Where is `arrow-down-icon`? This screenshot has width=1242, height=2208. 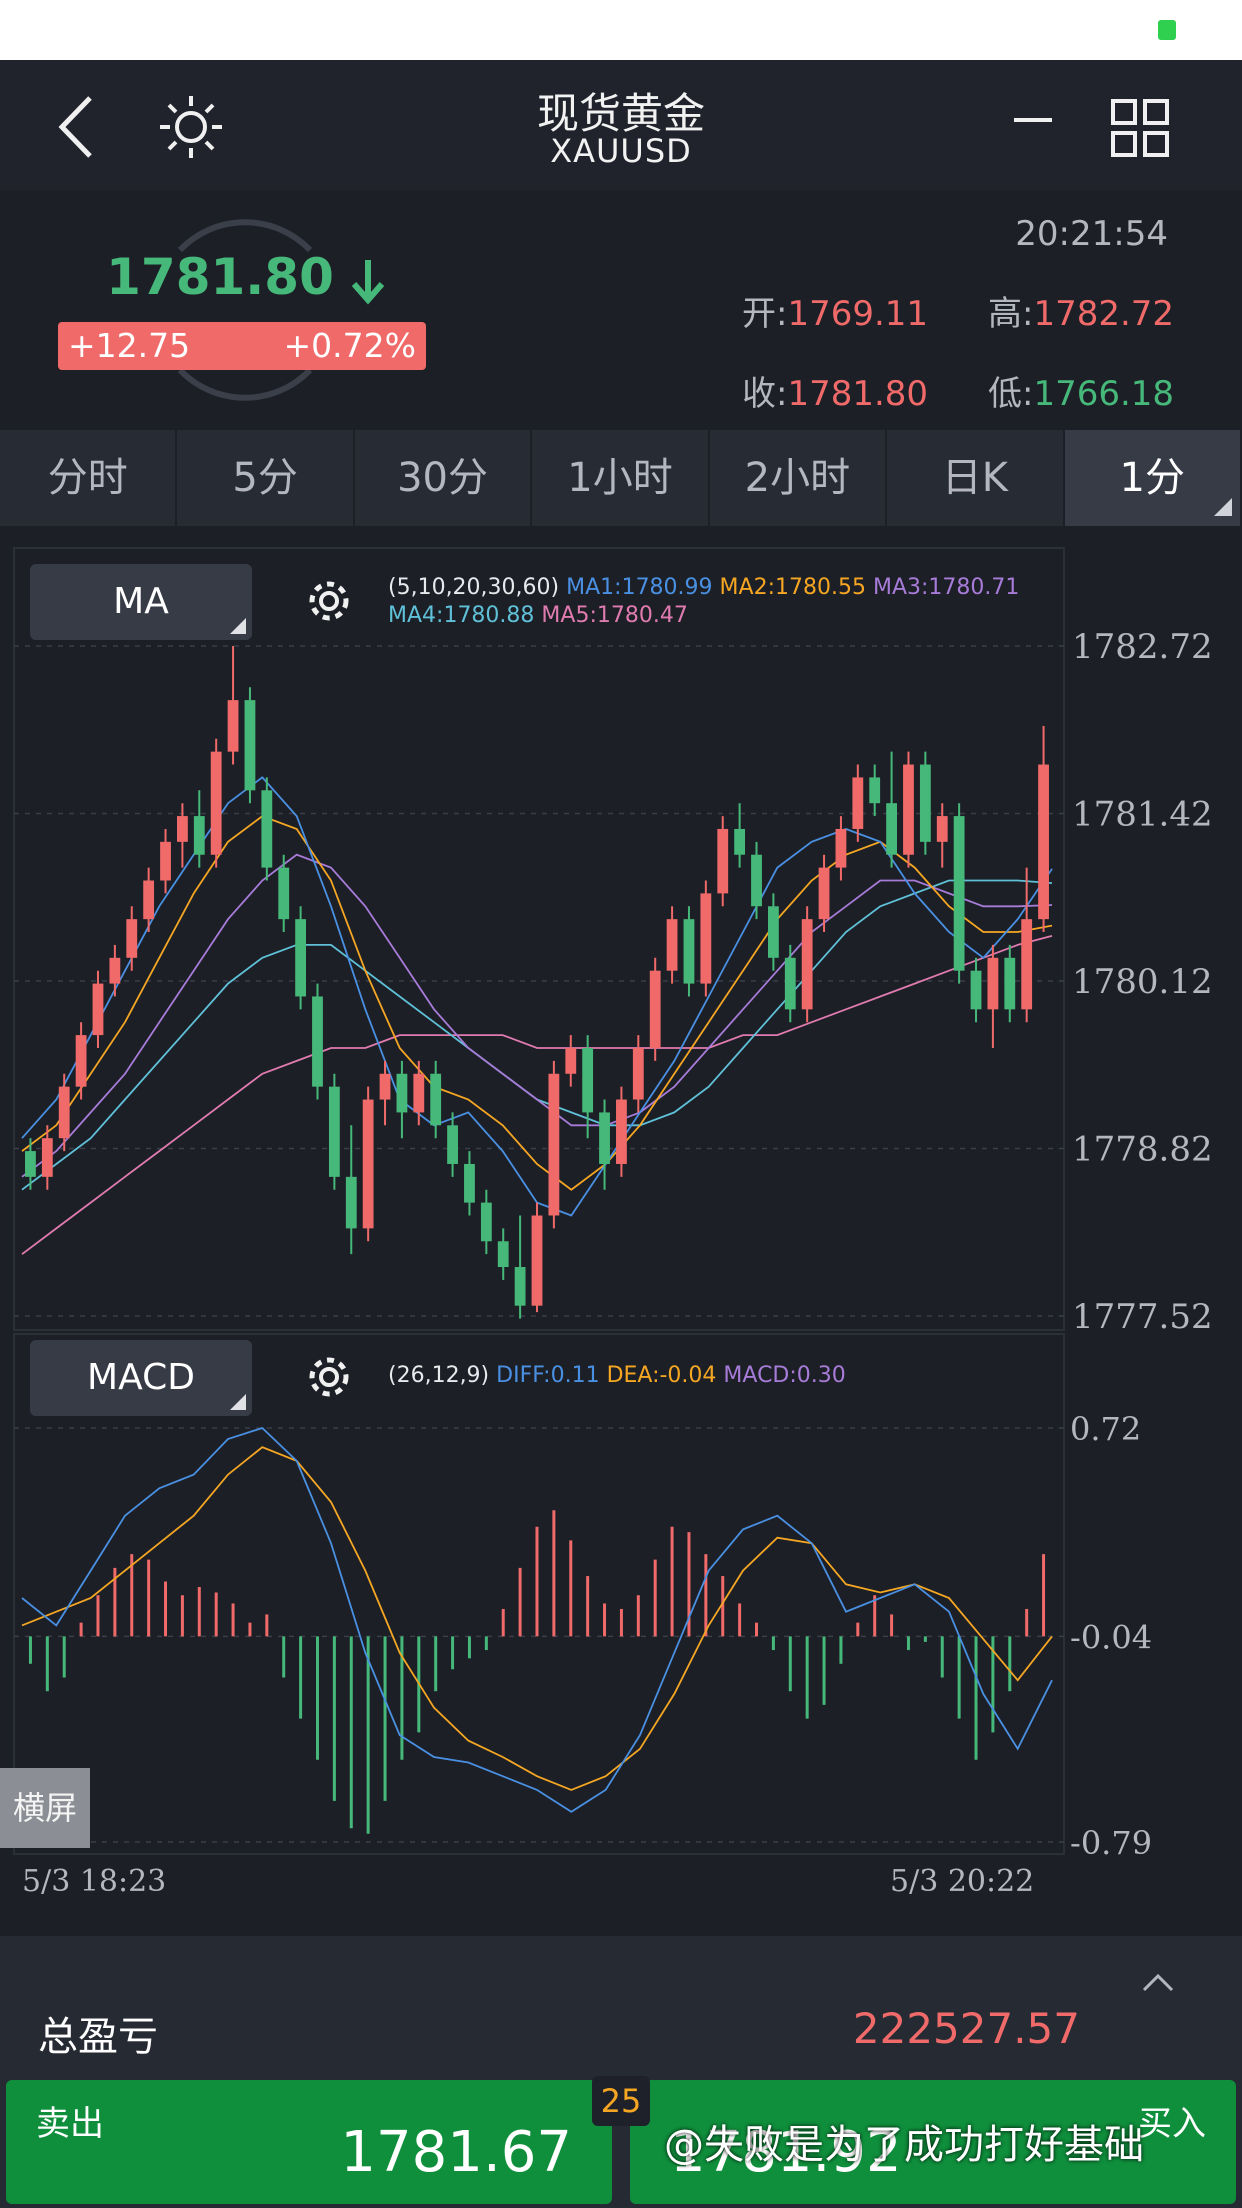
arrow-down-icon is located at coordinates (368, 282).